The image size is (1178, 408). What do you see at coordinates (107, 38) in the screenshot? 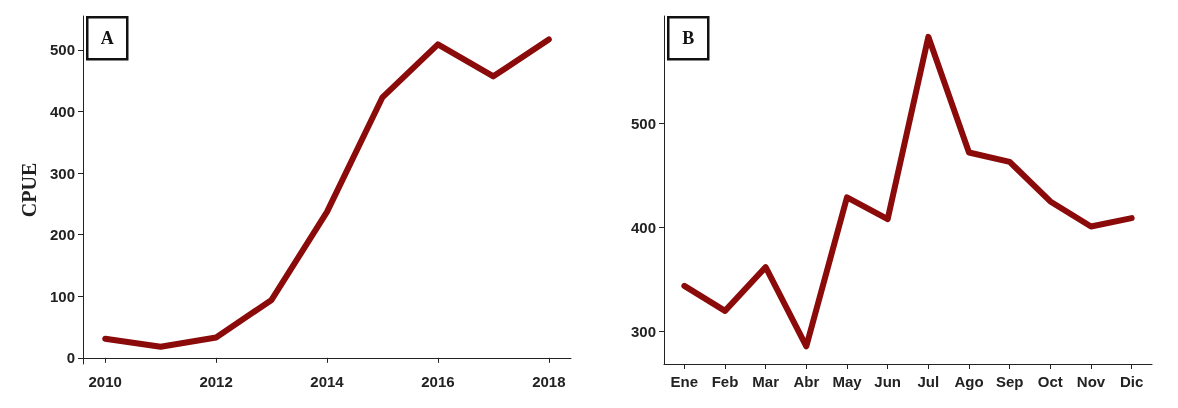
I see `annotation: A` at bounding box center [107, 38].